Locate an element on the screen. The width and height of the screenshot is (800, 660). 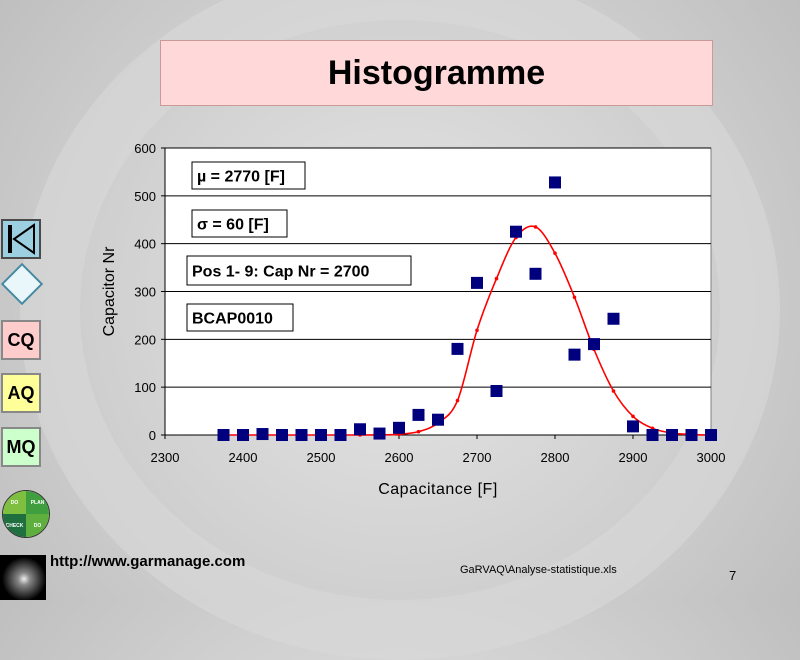
x-tick-label: 2700 is located at coordinates (477, 457).